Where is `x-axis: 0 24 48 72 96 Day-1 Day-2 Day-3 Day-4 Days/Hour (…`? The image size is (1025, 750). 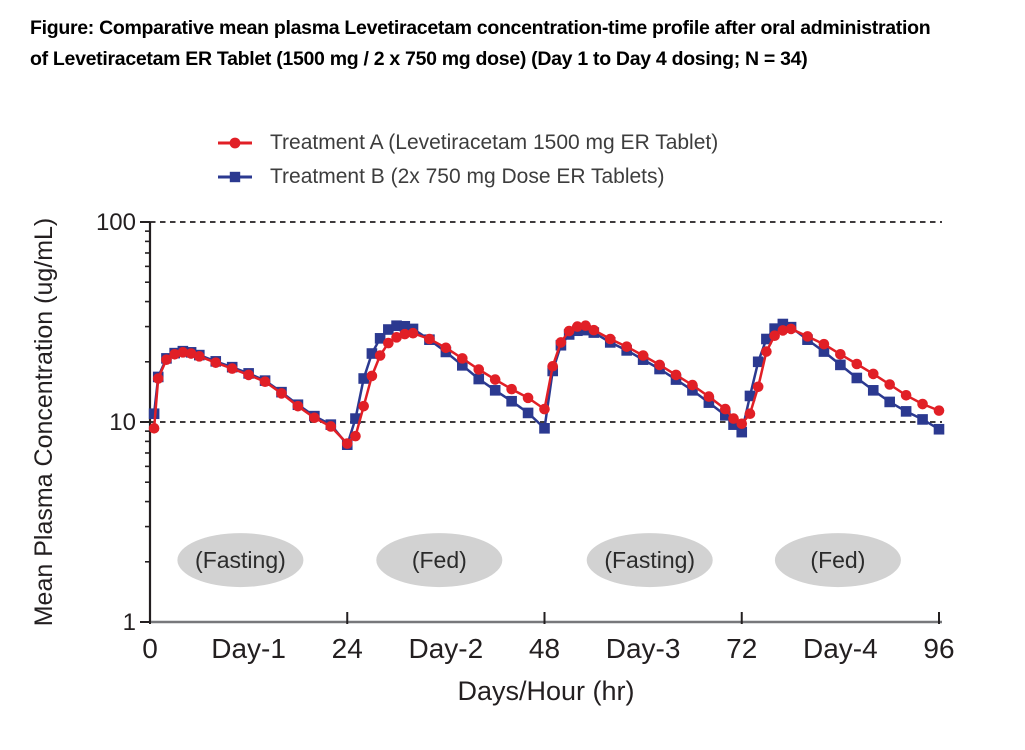
x-axis: 0 24 48 72 96 Day-1 Day-2 Day-3 Day-4 Days/Hour (… is located at coordinates (548, 659).